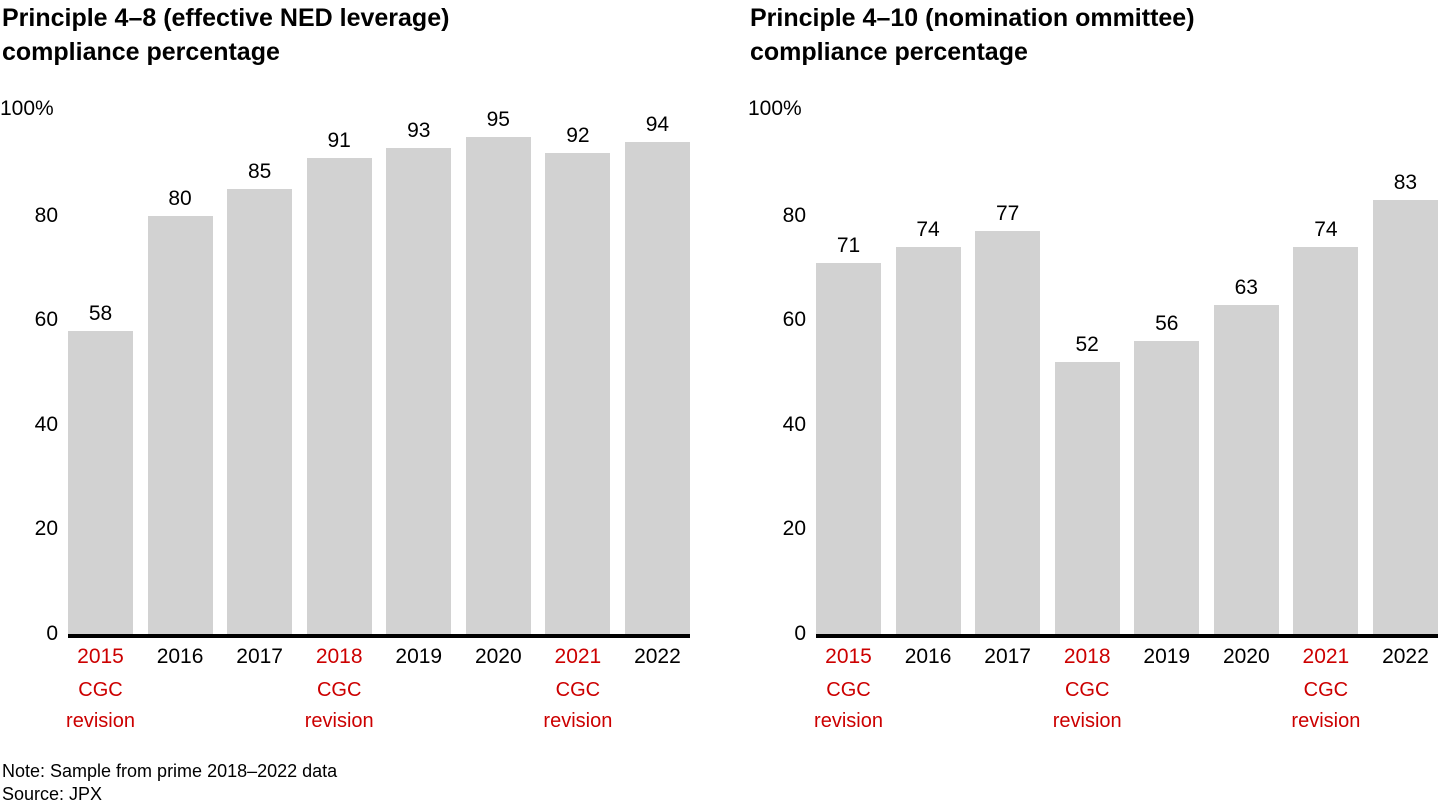 The image size is (1440, 810). What do you see at coordinates (1167, 324) in the screenshot?
I see `bar-value-label: 56` at bounding box center [1167, 324].